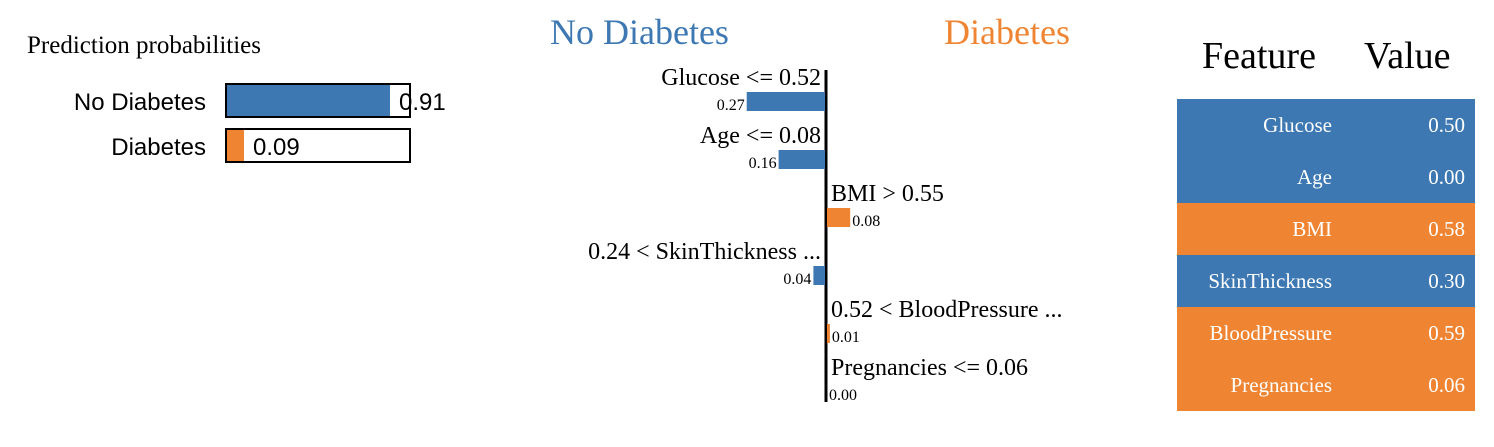  Describe the element at coordinates (1007, 32) in the screenshot. I see `class-label-diabetes: Diabetes` at that location.